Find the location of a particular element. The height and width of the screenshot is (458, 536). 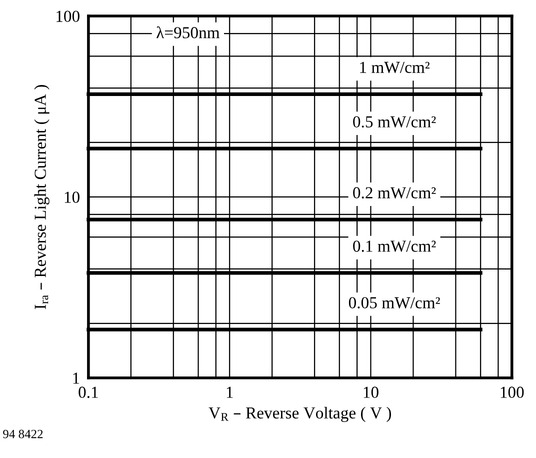

x-tick-label: 0.1 is located at coordinates (88, 392).